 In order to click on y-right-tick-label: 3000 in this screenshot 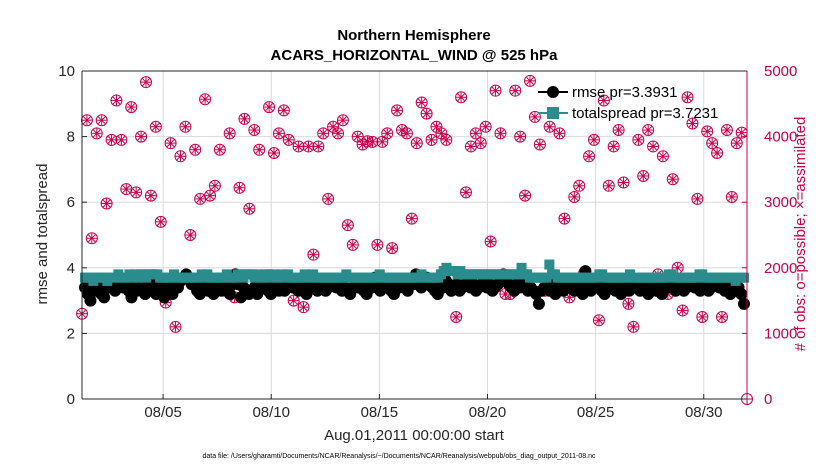, I will do `click(780, 202)`.